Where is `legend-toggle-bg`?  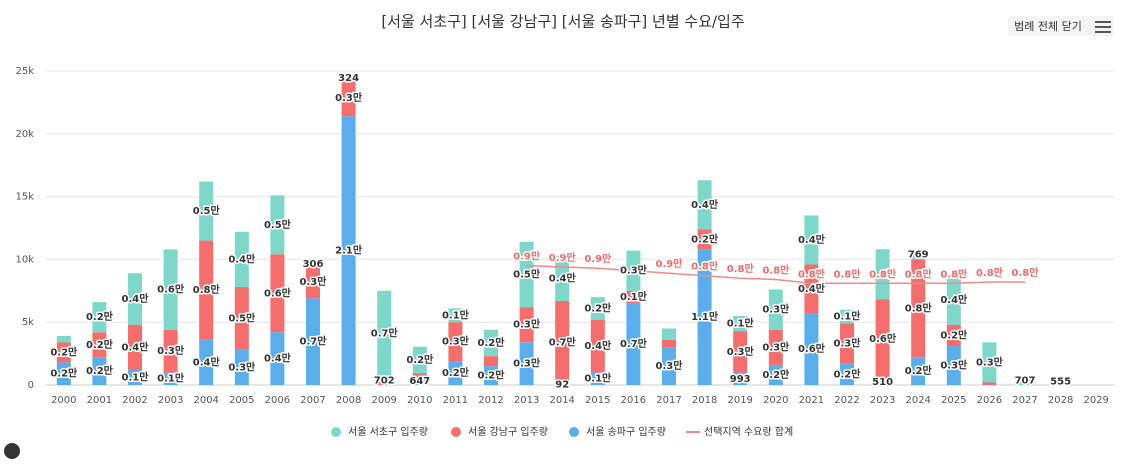
legend-toggle-bg is located at coordinates (1061, 26).